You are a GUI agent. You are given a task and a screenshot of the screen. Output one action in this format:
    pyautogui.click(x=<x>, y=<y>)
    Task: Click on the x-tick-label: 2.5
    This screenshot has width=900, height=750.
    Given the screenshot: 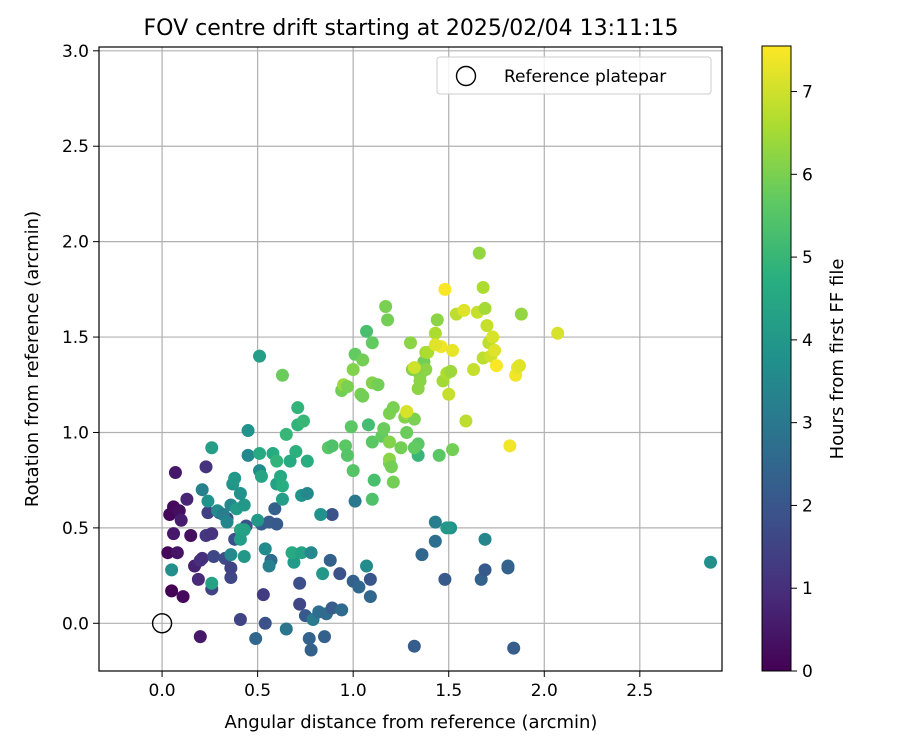 What is the action you would take?
    pyautogui.click(x=639, y=691)
    